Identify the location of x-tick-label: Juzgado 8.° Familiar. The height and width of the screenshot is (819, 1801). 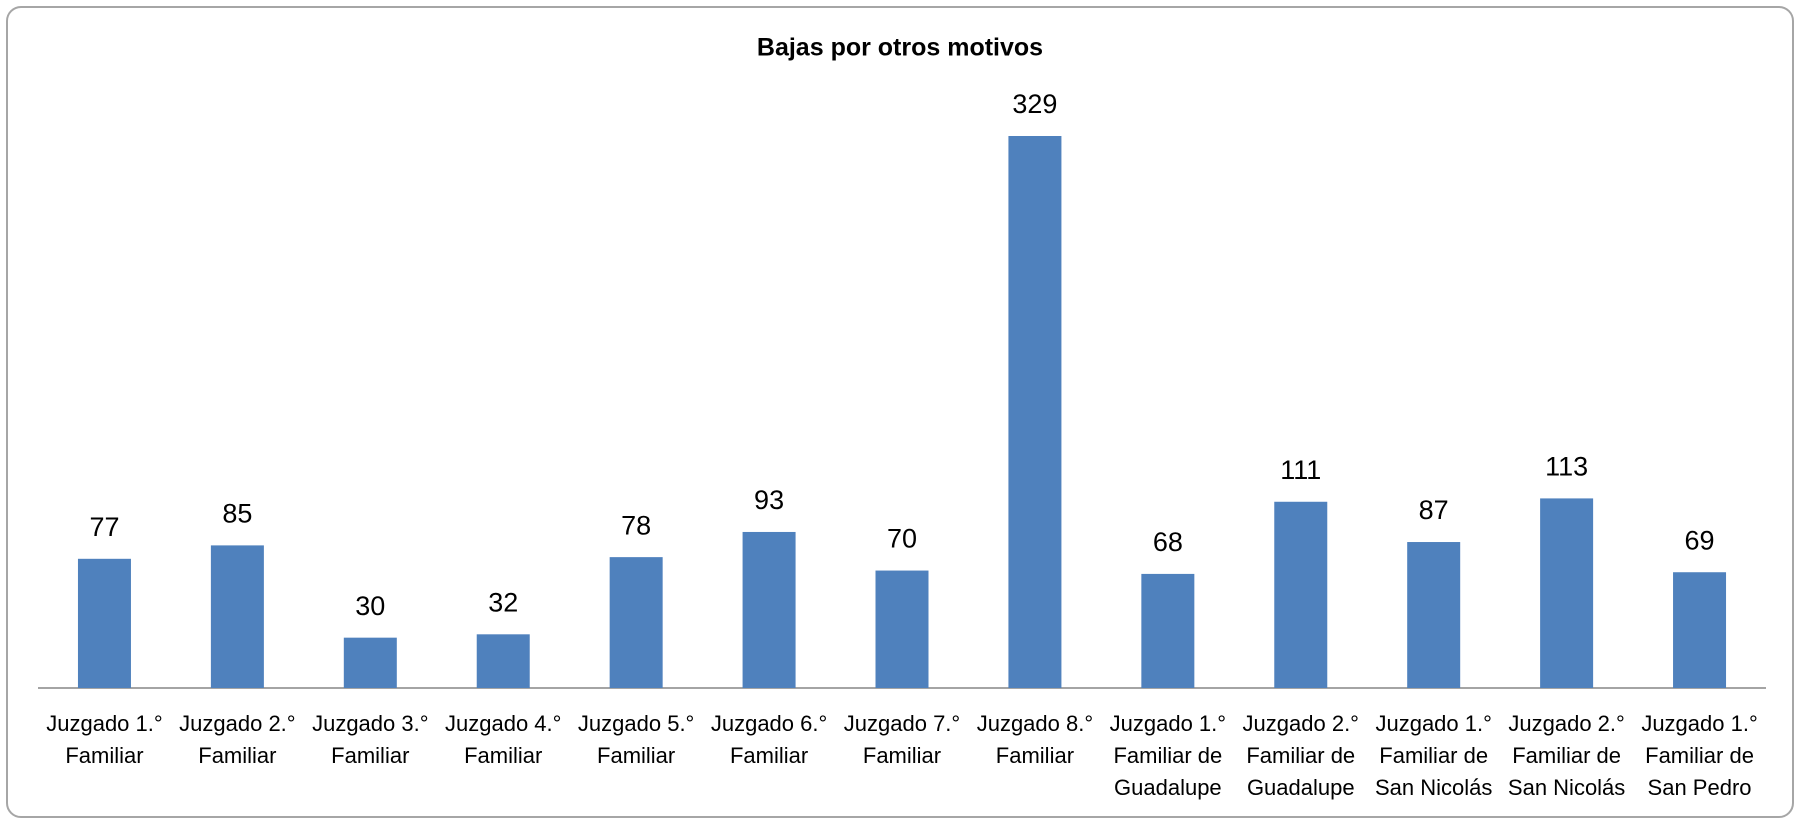
(1035, 739).